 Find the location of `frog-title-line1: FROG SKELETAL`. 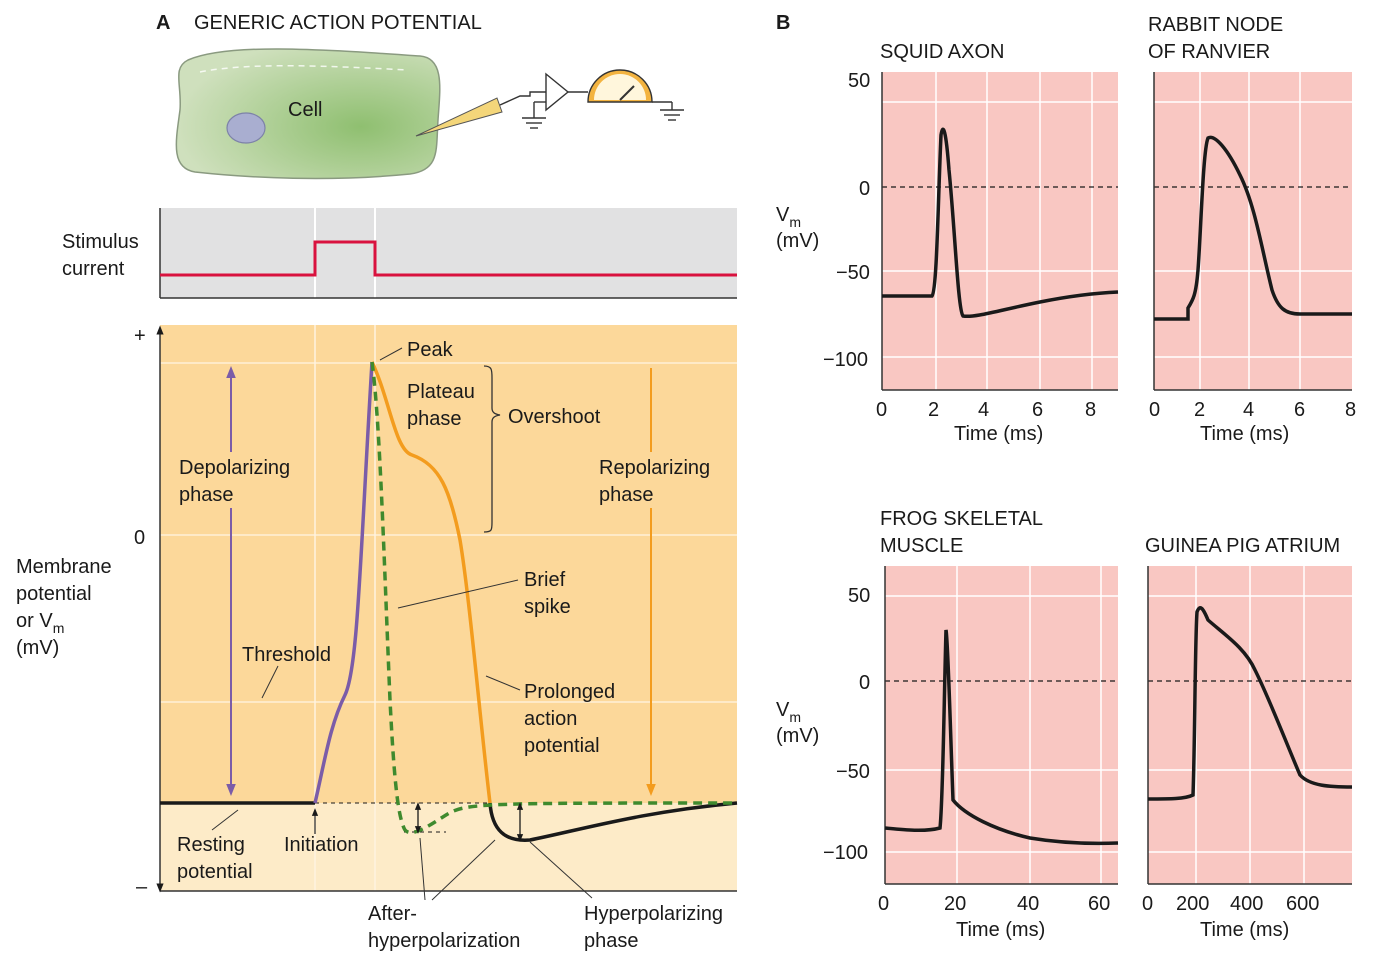

frog-title-line1: FROG SKELETAL is located at coordinates (961, 519).